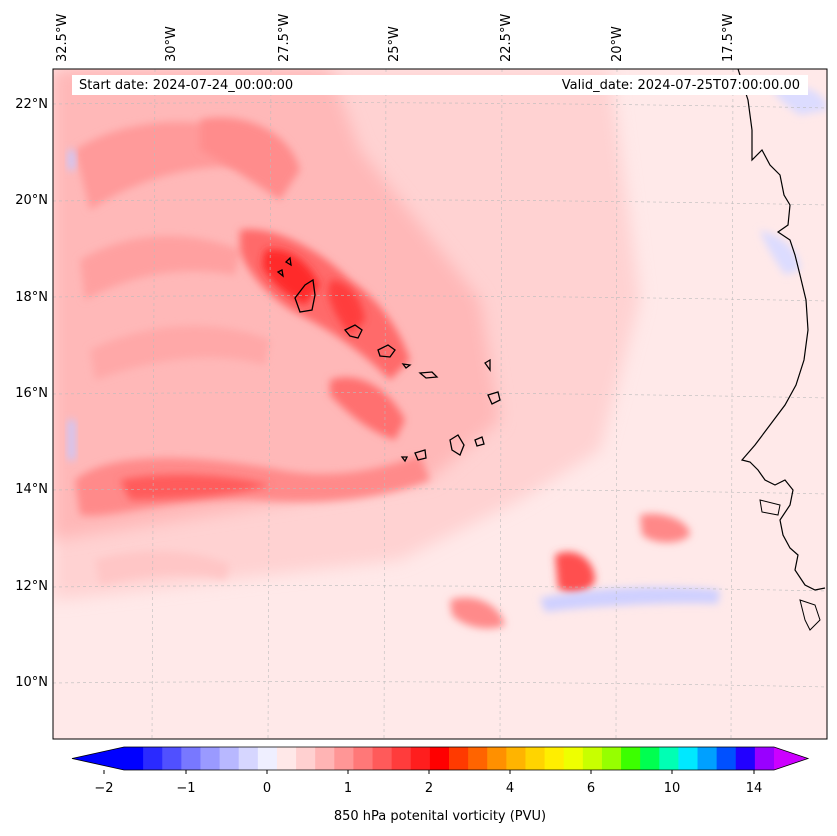 This screenshot has height=836, width=837. I want to click on lat-label-14n: 14°N, so click(31, 489).